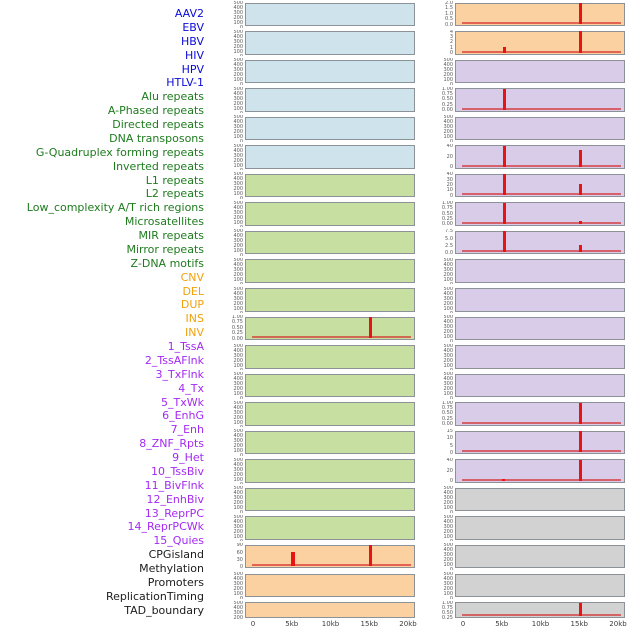 Image resolution: width=630 pixels, height=630 pixels. Describe the element at coordinates (176, 555) in the screenshot. I see `track-label: CPGisland` at that location.